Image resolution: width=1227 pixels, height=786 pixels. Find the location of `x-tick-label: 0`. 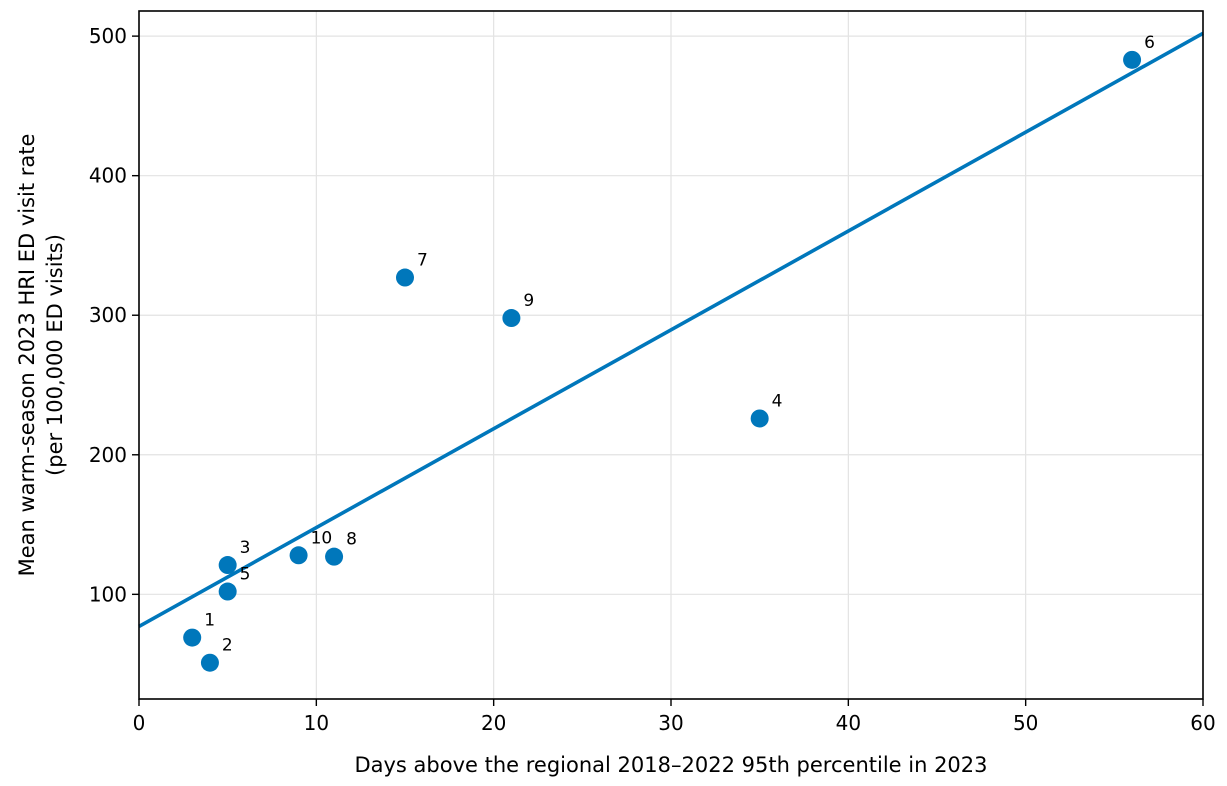

x-tick-label: 0 is located at coordinates (139, 723).